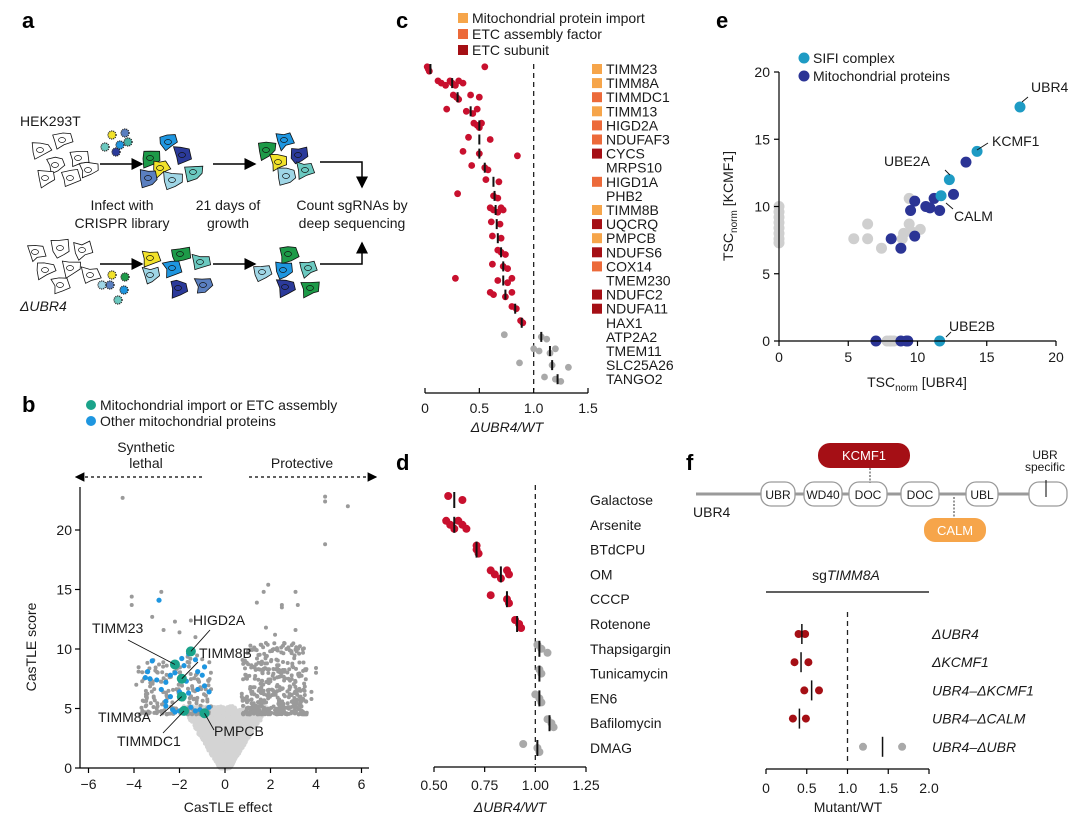 The height and width of the screenshot is (820, 1080). I want to click on condition-label: BTdCPU, so click(617, 550).